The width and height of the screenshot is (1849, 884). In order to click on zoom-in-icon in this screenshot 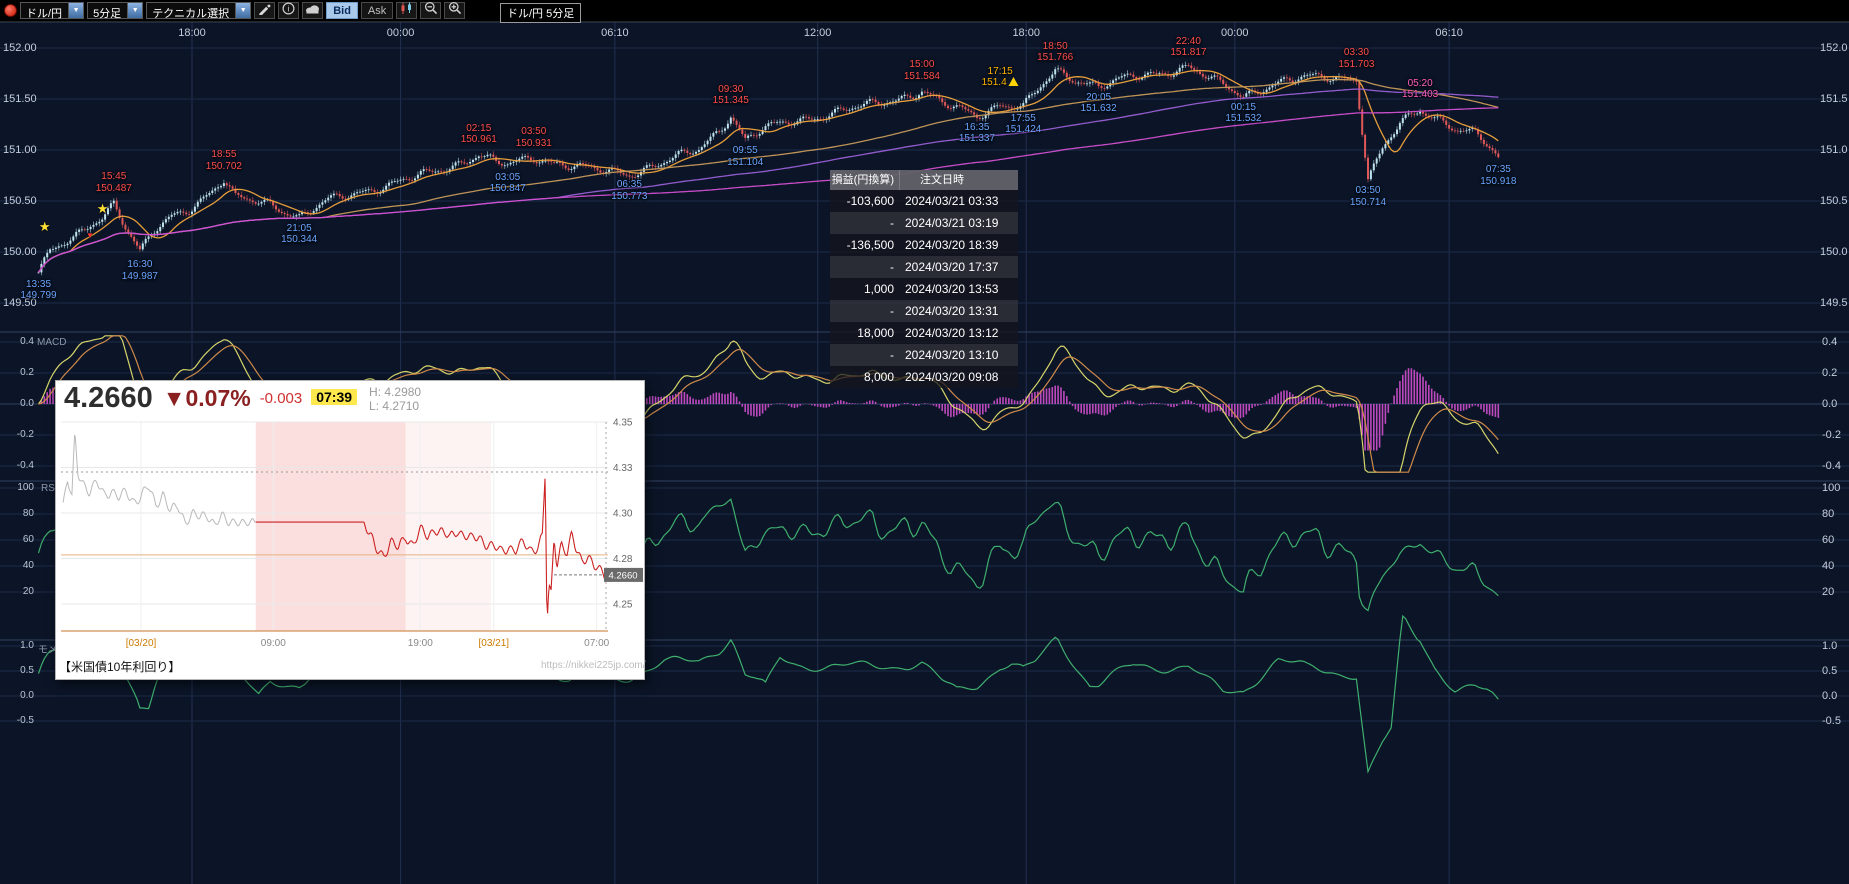, I will do `click(455, 10)`.